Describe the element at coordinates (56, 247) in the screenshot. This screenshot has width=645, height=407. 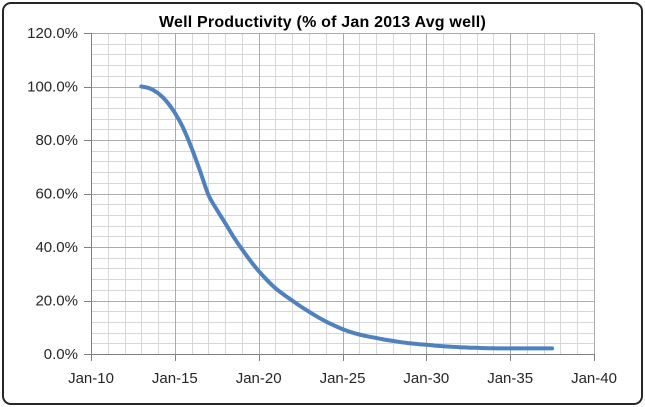
I see `y-tick-label: 40.0%` at that location.